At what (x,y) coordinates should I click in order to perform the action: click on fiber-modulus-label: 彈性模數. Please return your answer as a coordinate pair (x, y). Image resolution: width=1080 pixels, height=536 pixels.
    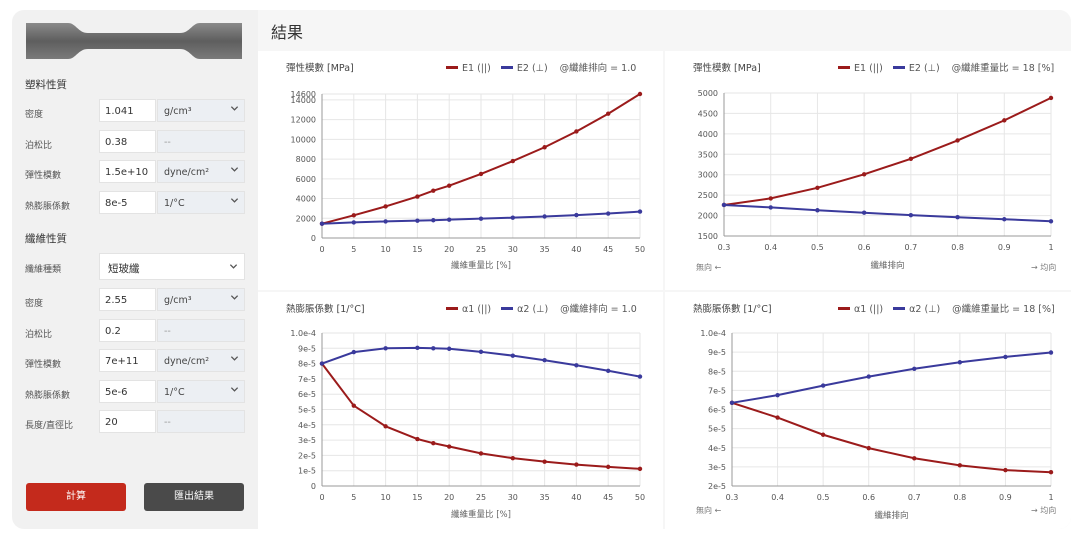
    Looking at the image, I should click on (43, 365).